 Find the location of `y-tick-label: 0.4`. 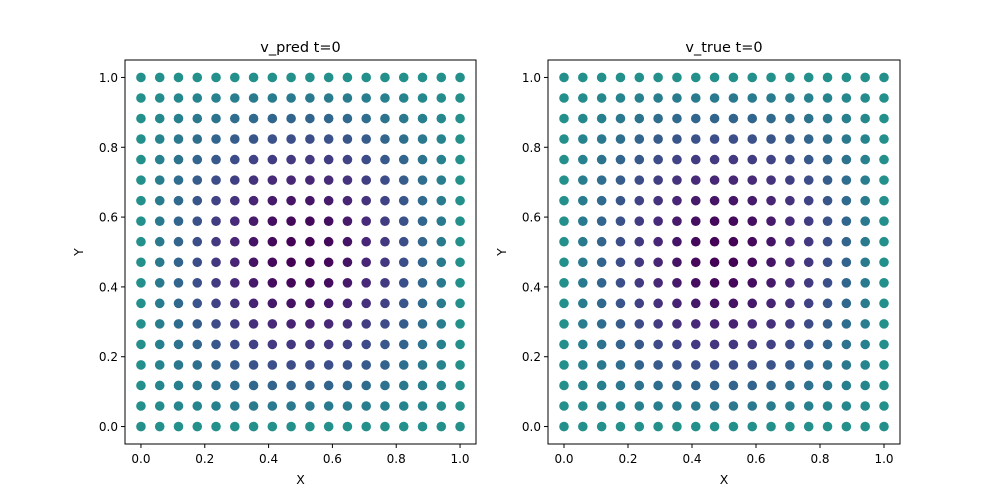

y-tick-label: 0.4 is located at coordinates (108, 287).